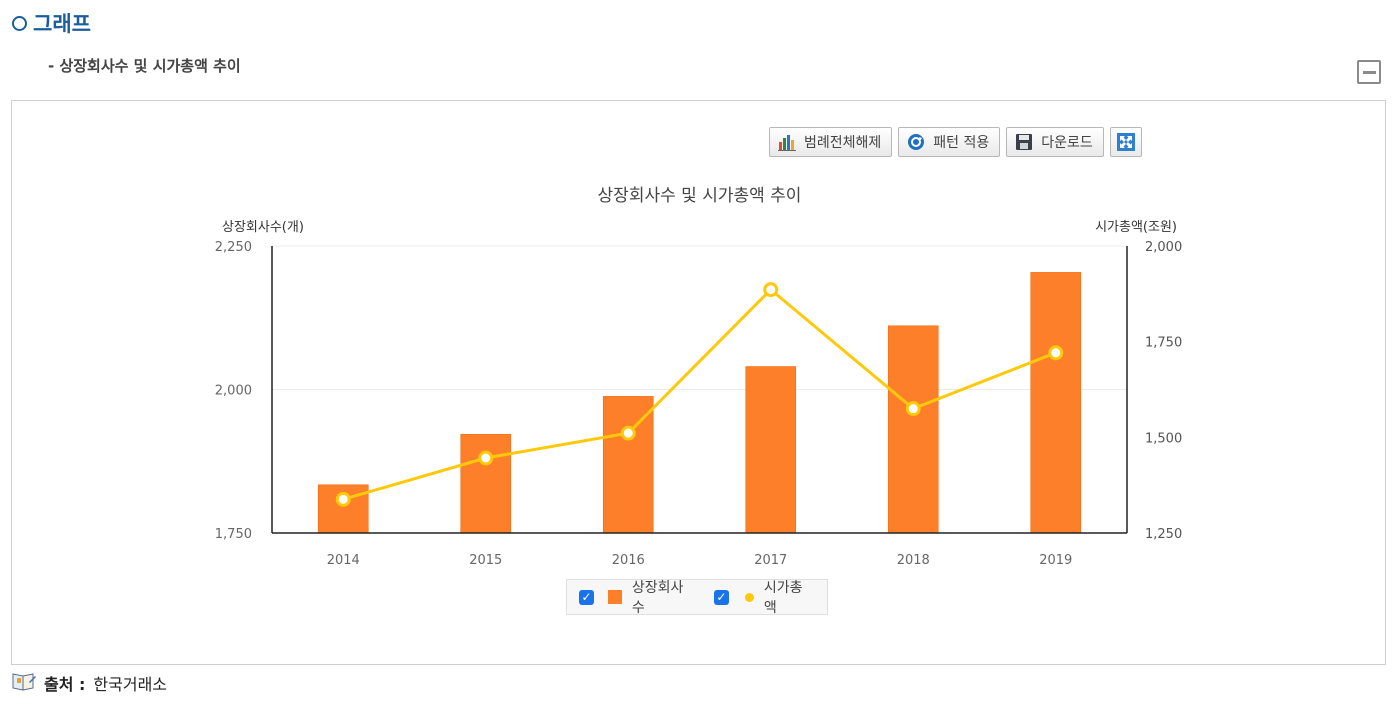 Image resolution: width=1399 pixels, height=705 pixels. I want to click on line-point-2018, so click(913, 409).